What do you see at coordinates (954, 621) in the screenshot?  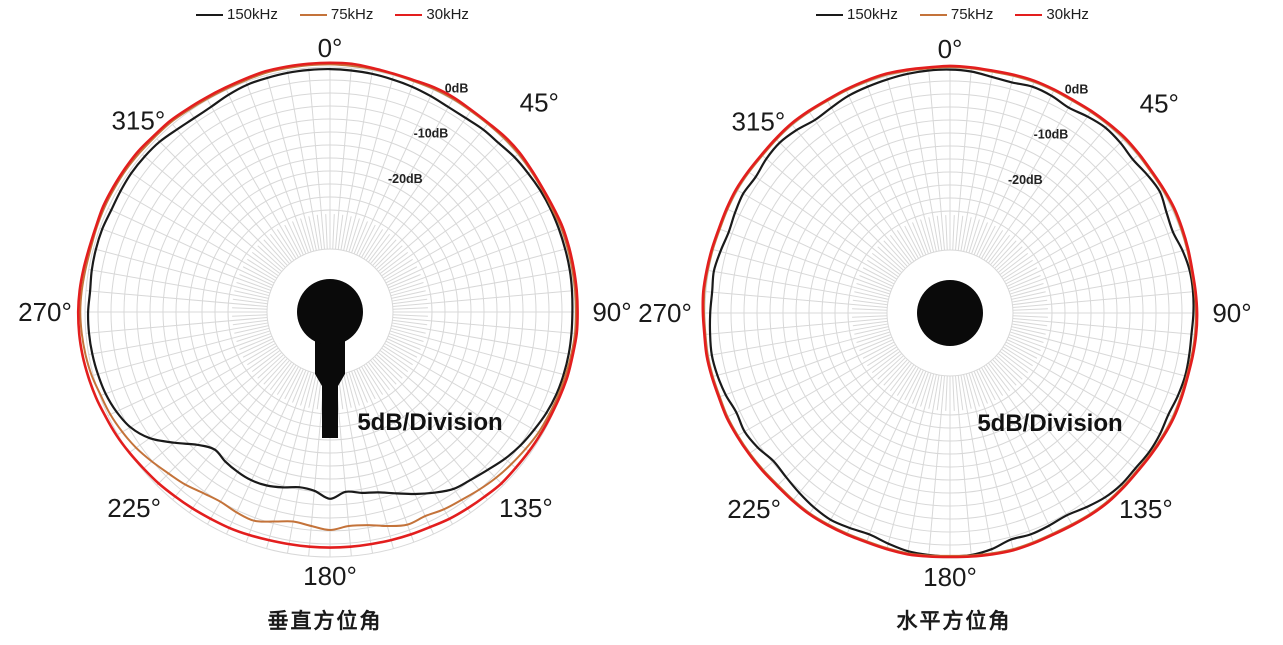 I see `caption-horizontal-azimuth: 水平方位角` at bounding box center [954, 621].